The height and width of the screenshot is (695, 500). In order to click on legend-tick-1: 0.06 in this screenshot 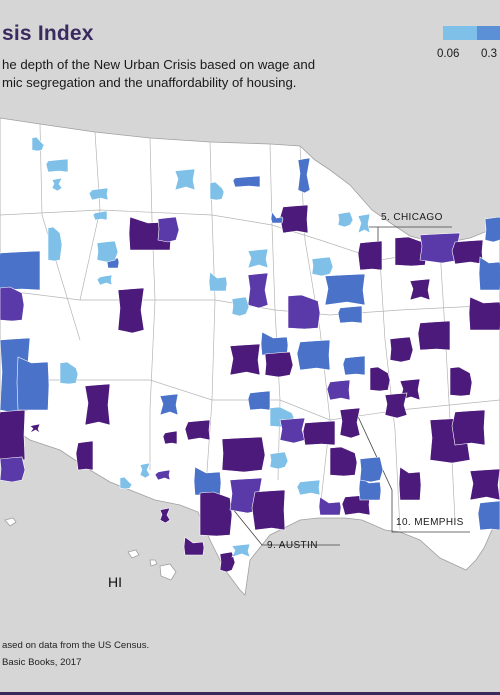, I will do `click(448, 54)`.